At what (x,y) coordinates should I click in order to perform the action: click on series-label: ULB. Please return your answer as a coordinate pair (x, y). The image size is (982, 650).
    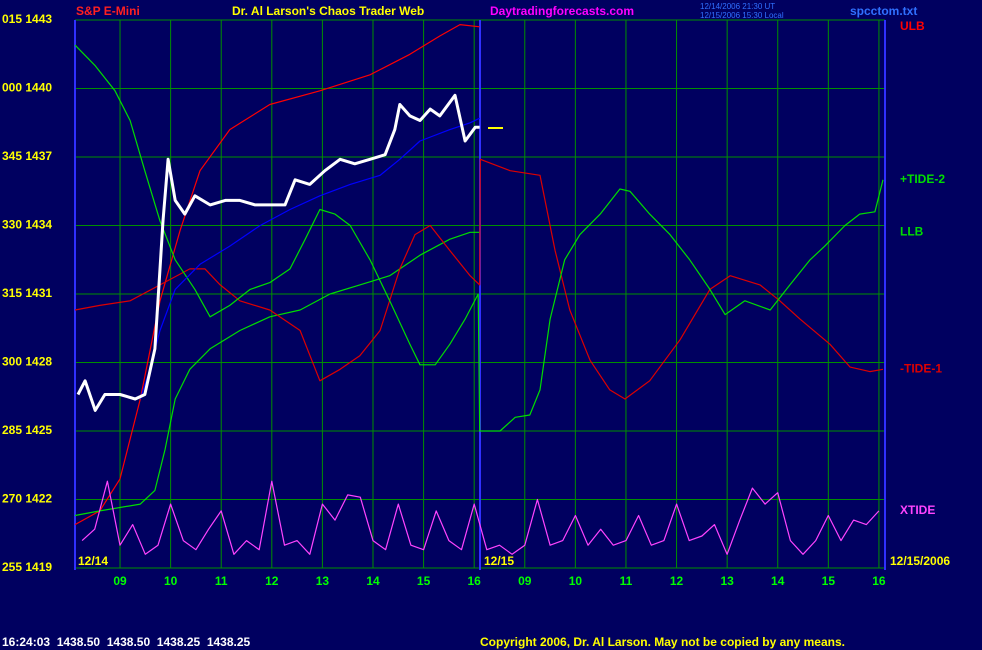
    Looking at the image, I should click on (912, 26).